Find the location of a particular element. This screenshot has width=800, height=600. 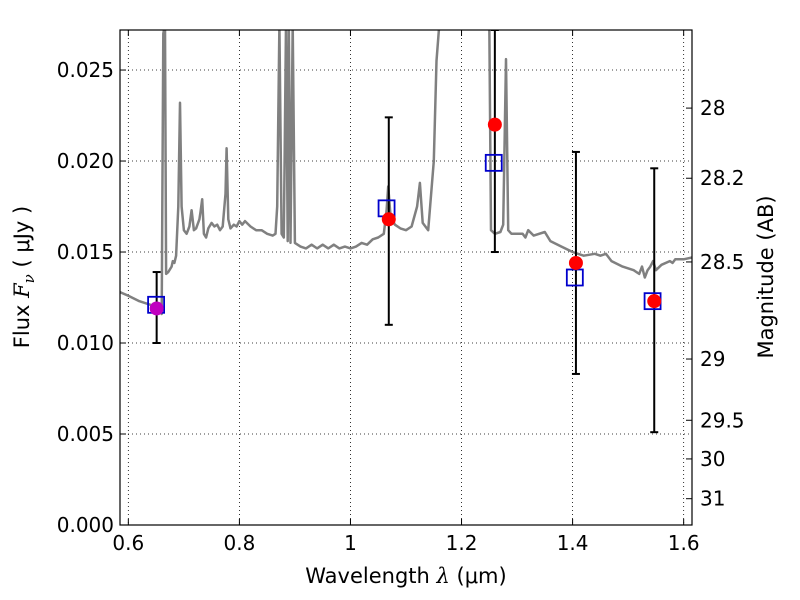

right-tick-label: 28.2 is located at coordinates (722, 178).